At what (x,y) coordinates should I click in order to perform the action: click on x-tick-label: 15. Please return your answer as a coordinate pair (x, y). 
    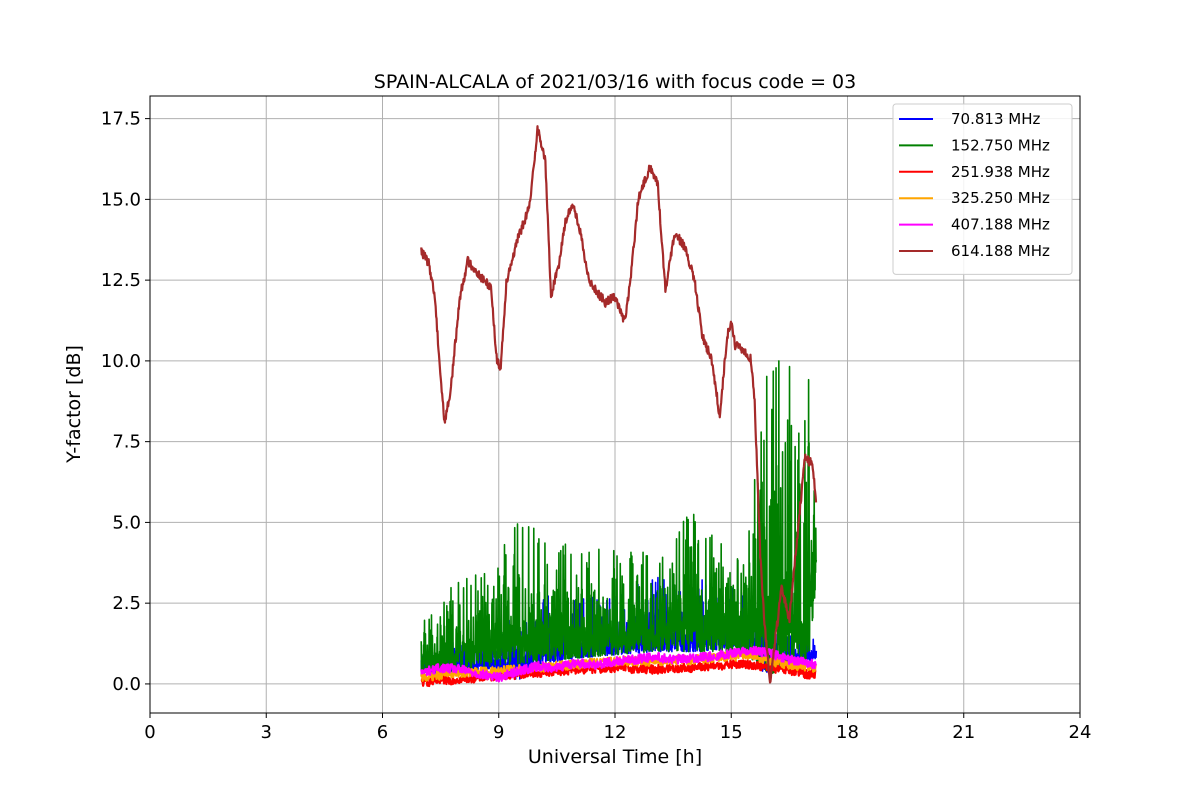
    Looking at the image, I should click on (731, 732).